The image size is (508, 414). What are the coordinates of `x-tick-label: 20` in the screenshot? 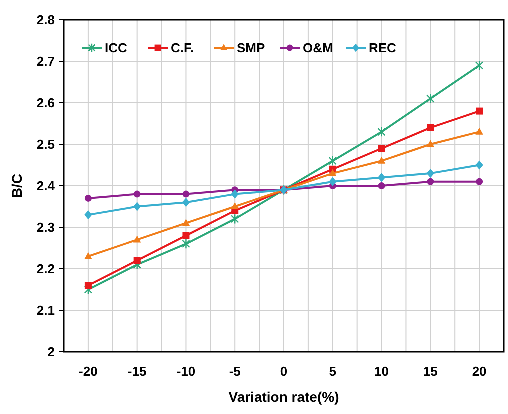 It's located at (479, 371).